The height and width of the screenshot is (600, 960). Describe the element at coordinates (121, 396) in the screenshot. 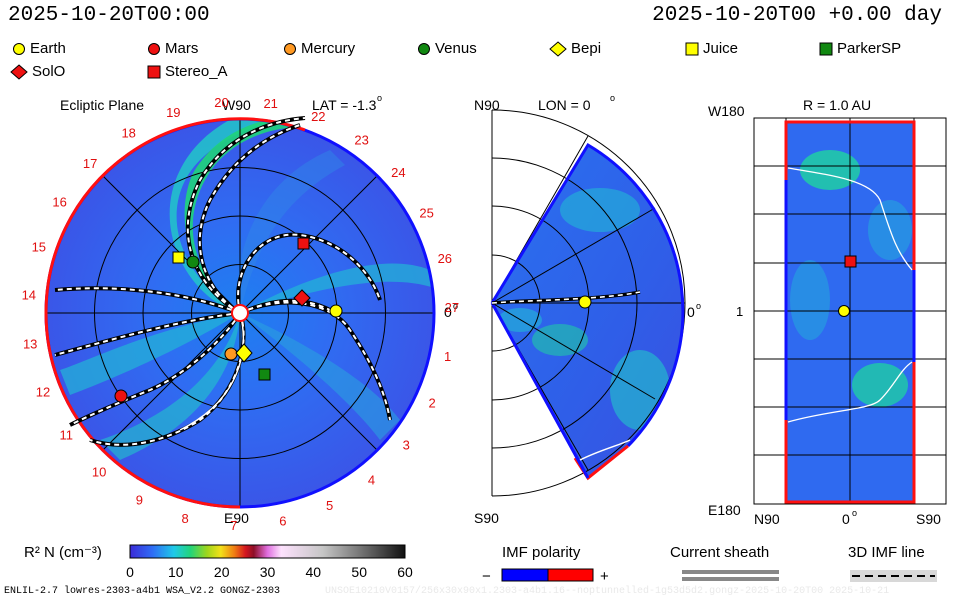

I see `mars-marker` at that location.